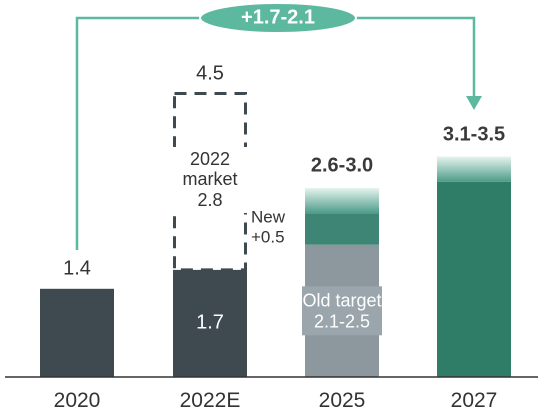 The image size is (538, 418). Describe the element at coordinates (342, 400) in the screenshot. I see `x-tick-label: 2025` at that location.